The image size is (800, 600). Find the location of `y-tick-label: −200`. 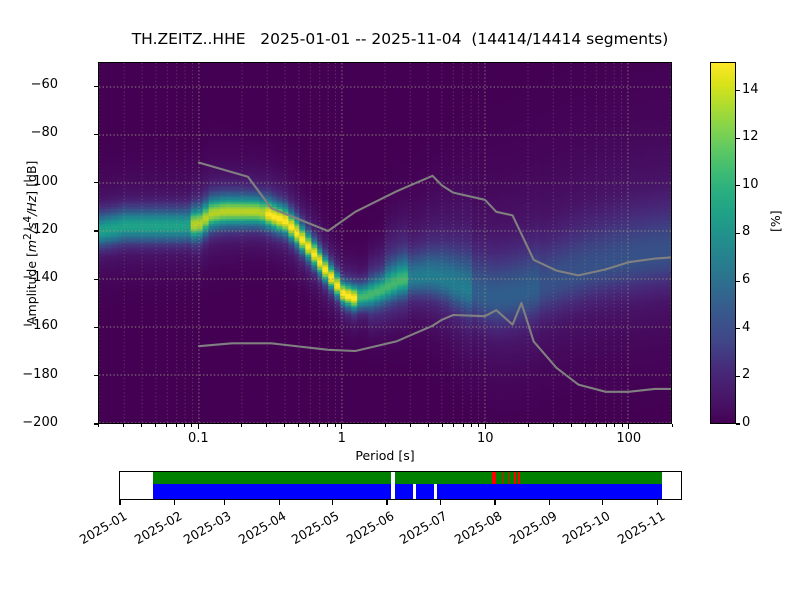

y-tick-label: −200 is located at coordinates (40, 422).